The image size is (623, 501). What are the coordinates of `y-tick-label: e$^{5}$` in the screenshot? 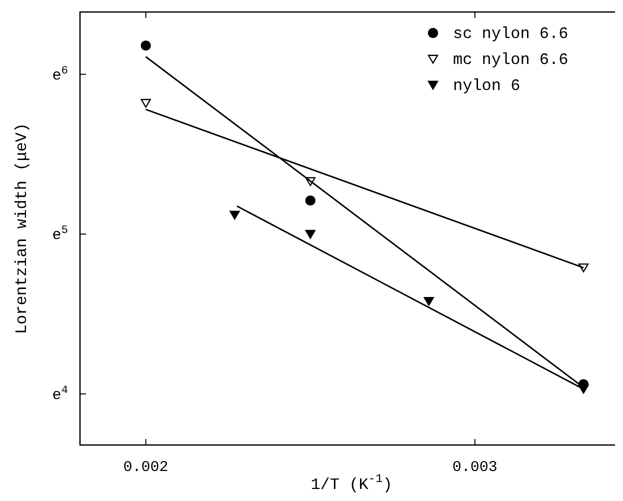 It's located at (60, 234).